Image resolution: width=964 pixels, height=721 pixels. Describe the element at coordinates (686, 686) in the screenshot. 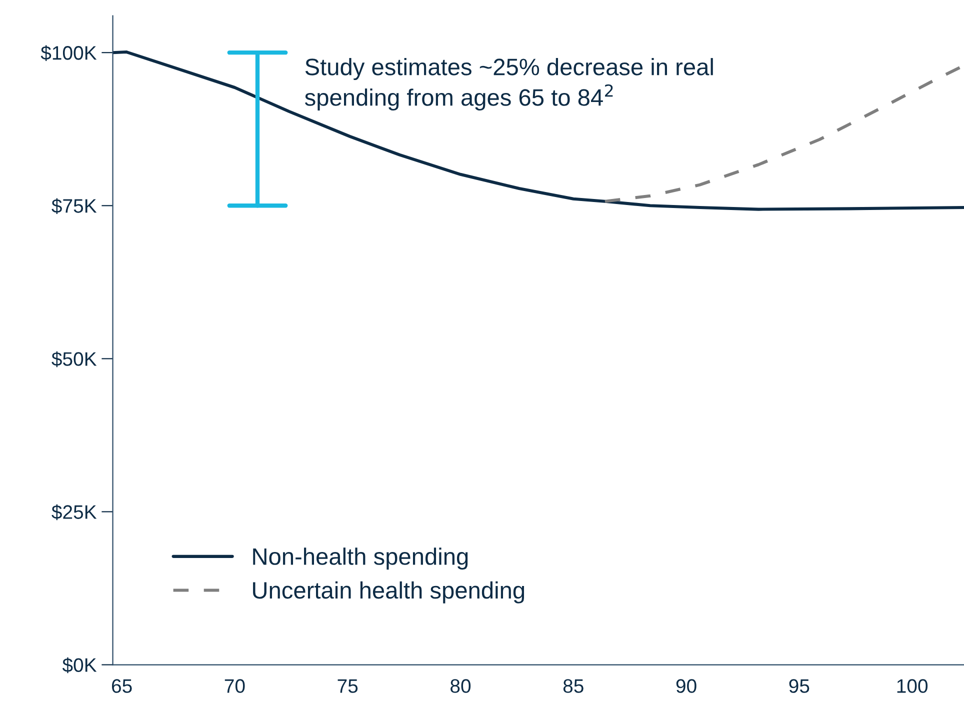

I see `x-tick-label: 90` at that location.